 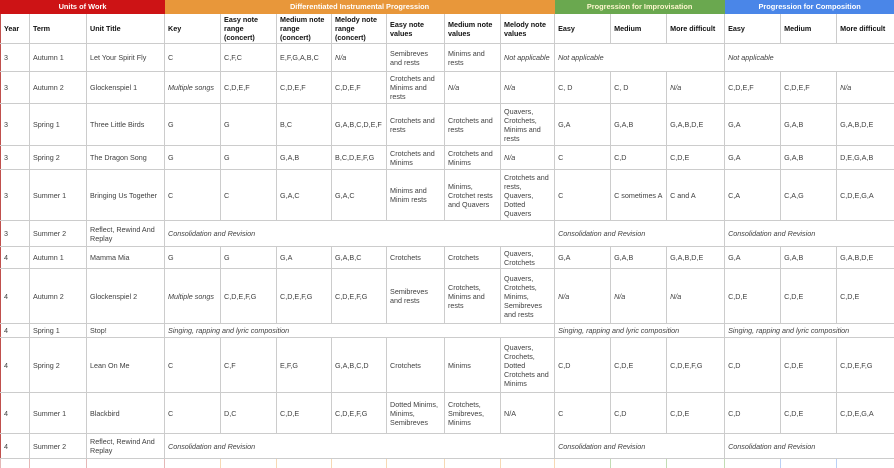 What do you see at coordinates (696, 195) in the screenshot?
I see `improvisation-cell: C and A` at bounding box center [696, 195].